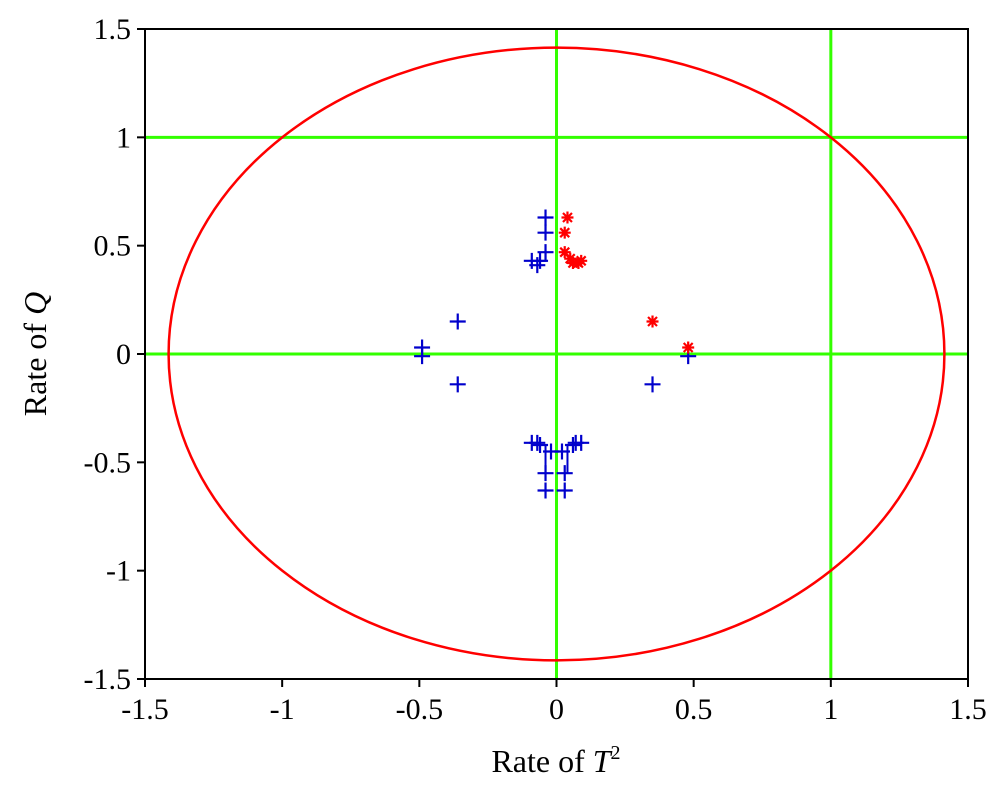  What do you see at coordinates (830, 709) in the screenshot?
I see `x-tick-label: 1` at bounding box center [830, 709].